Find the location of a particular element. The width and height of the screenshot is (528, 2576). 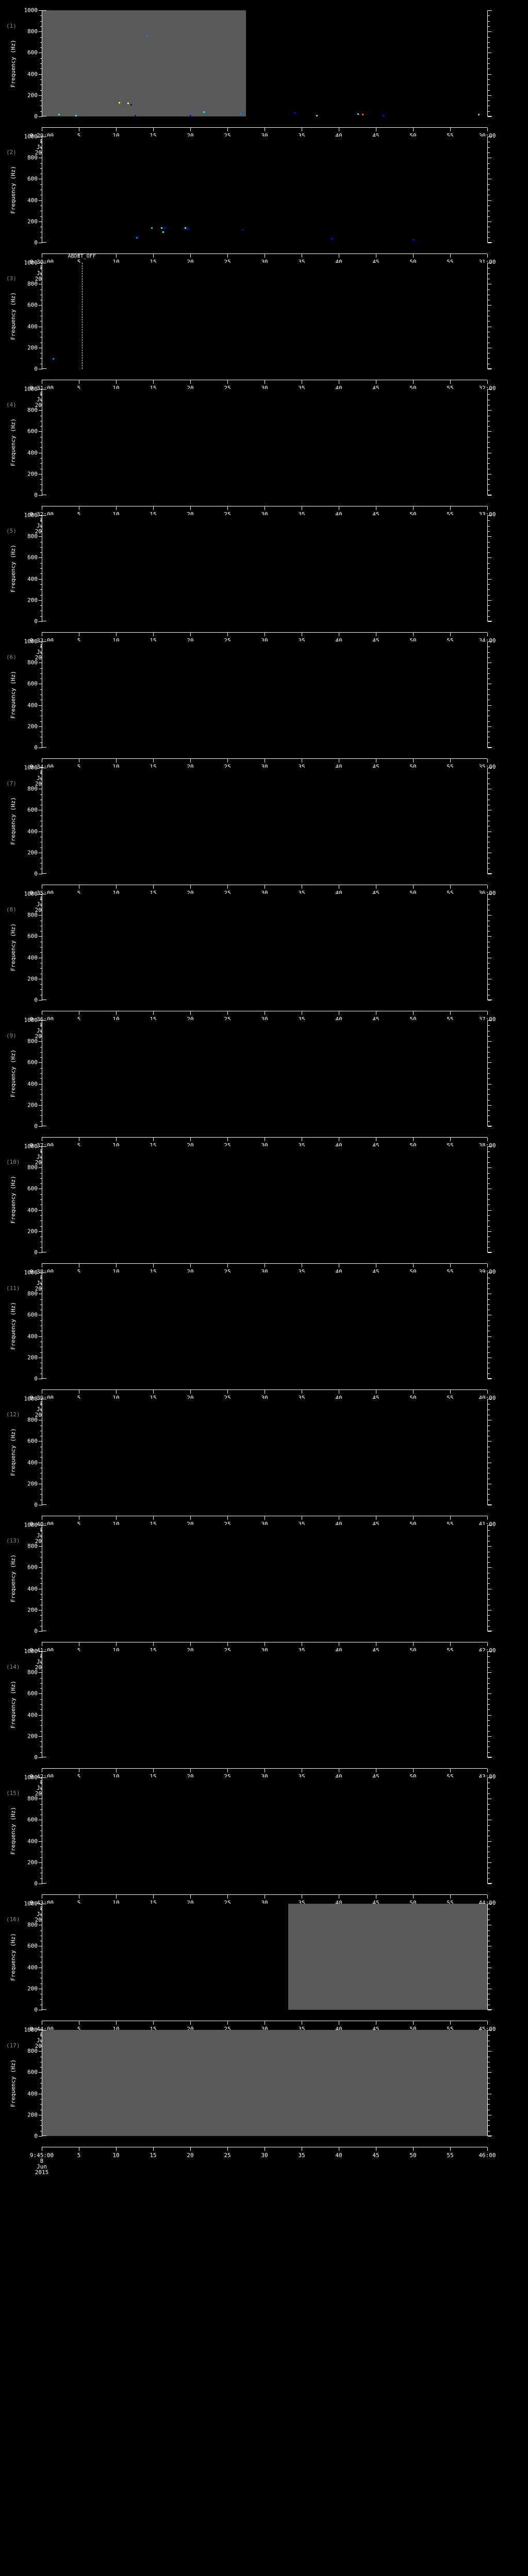

y-tick-label: 600 is located at coordinates (32, 1820).